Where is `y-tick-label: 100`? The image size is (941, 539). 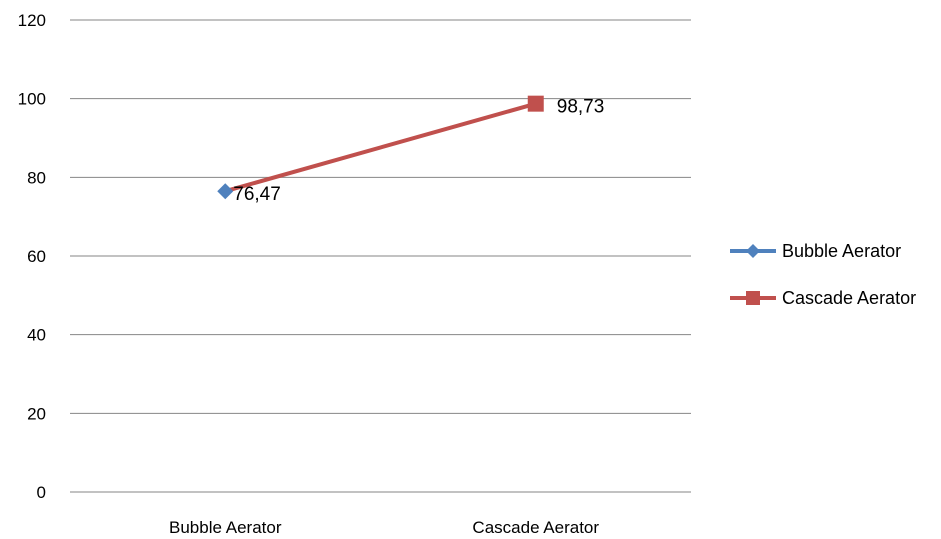
y-tick-label: 100 is located at coordinates (32, 99).